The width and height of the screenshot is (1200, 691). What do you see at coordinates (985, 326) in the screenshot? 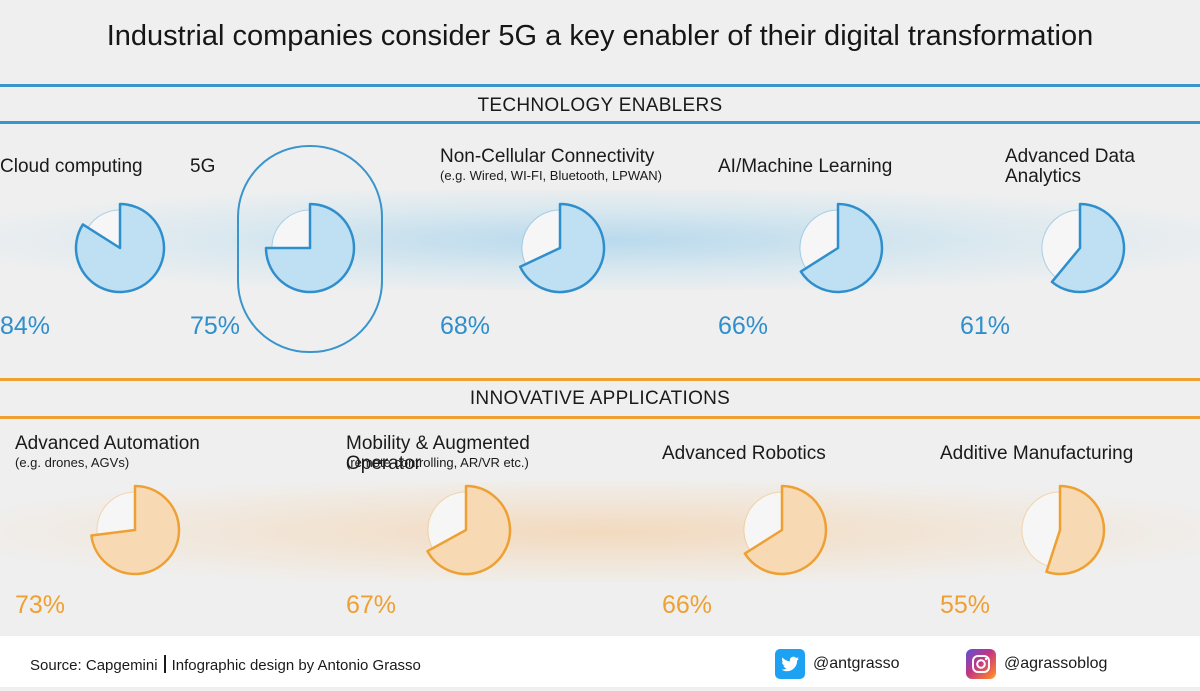
I see `pie-value-label: 61%` at bounding box center [985, 326].